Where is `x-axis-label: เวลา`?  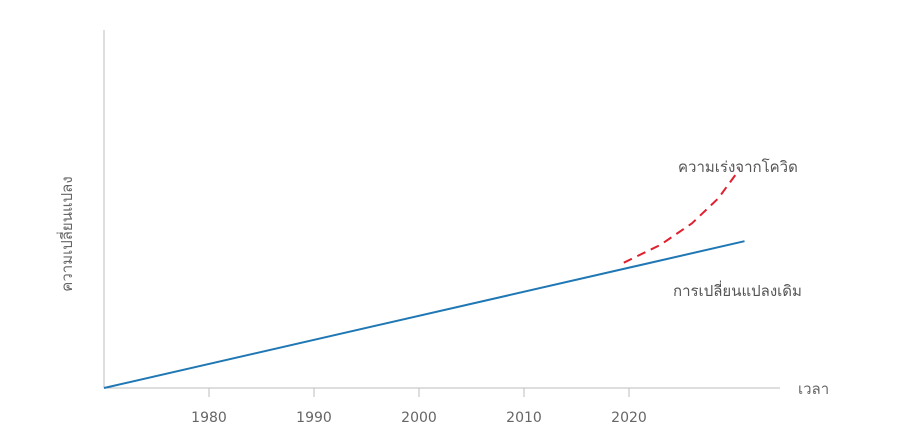 x-axis-label: เวลา is located at coordinates (813, 389).